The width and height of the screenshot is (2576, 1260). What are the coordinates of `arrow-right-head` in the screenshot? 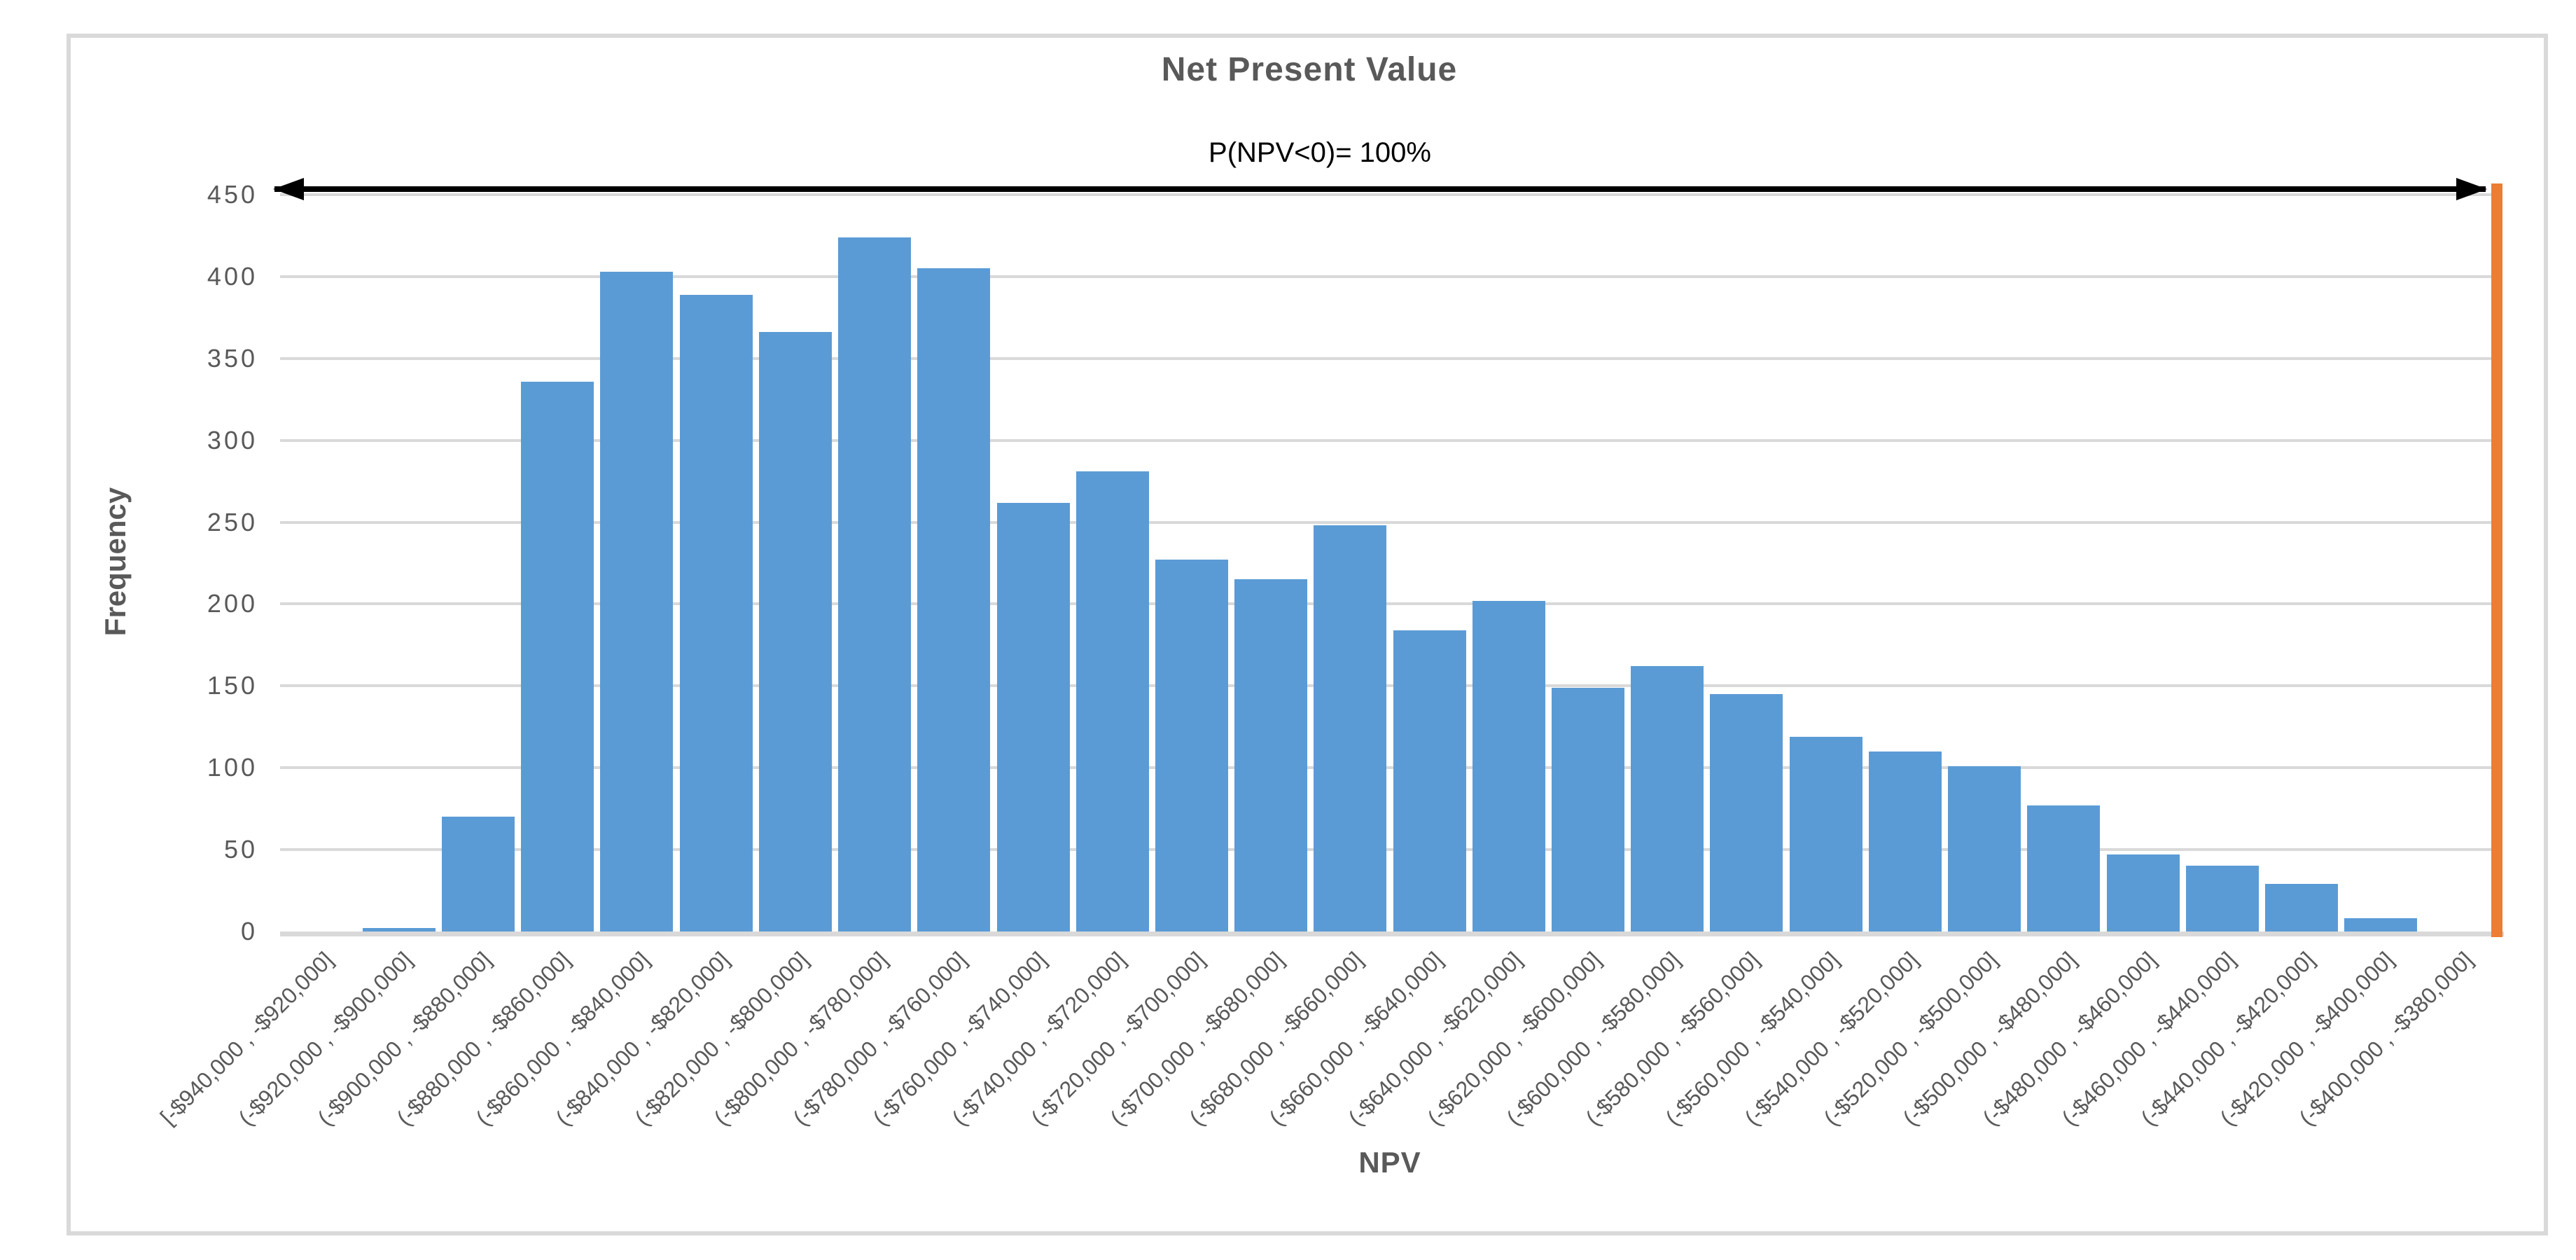 It's located at (2471, 189).